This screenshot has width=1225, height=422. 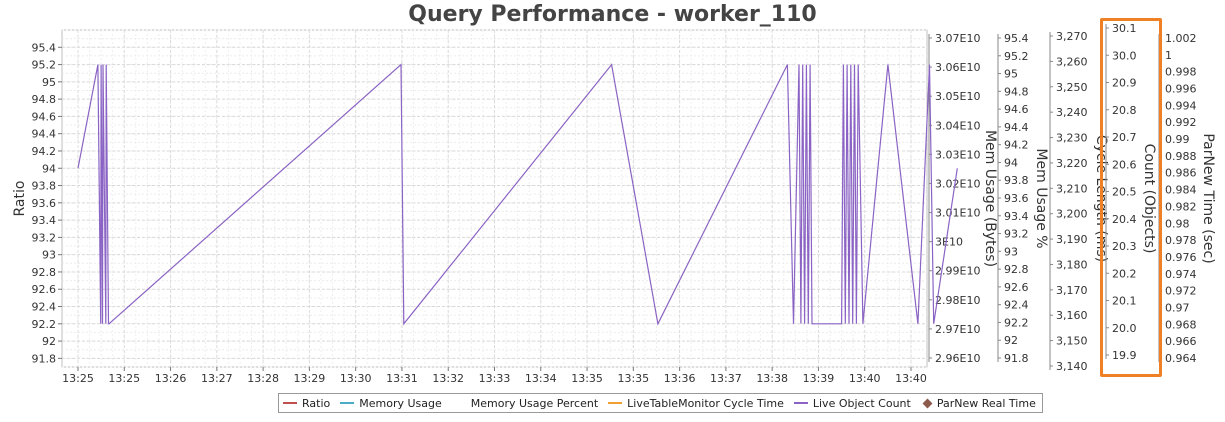 What do you see at coordinates (1124, 28) in the screenshot?
I see `count-tick-label: 30.1` at bounding box center [1124, 28].